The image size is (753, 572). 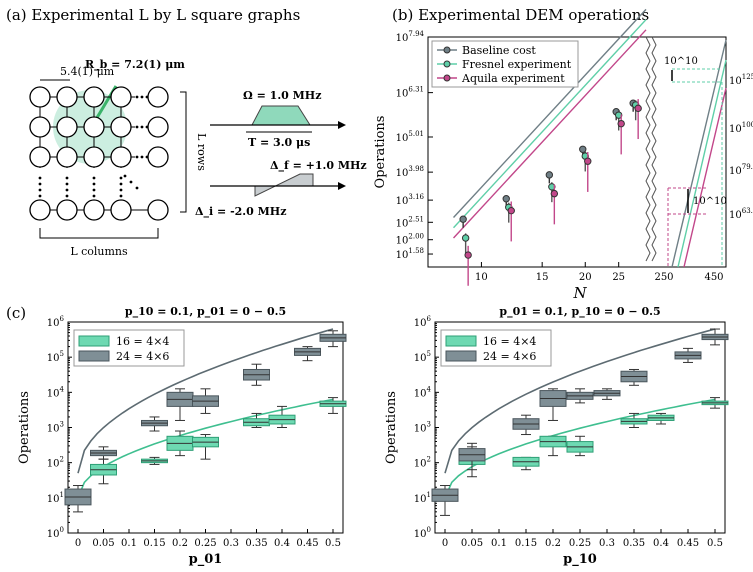 I want to click on annotation-1010-bottom: 10^10, so click(x=710, y=201).